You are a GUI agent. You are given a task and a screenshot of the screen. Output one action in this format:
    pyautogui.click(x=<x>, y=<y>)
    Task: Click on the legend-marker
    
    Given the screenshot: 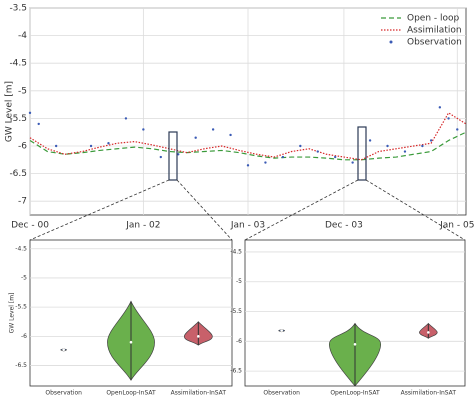 What is the action you would take?
    pyautogui.click(x=391, y=42)
    